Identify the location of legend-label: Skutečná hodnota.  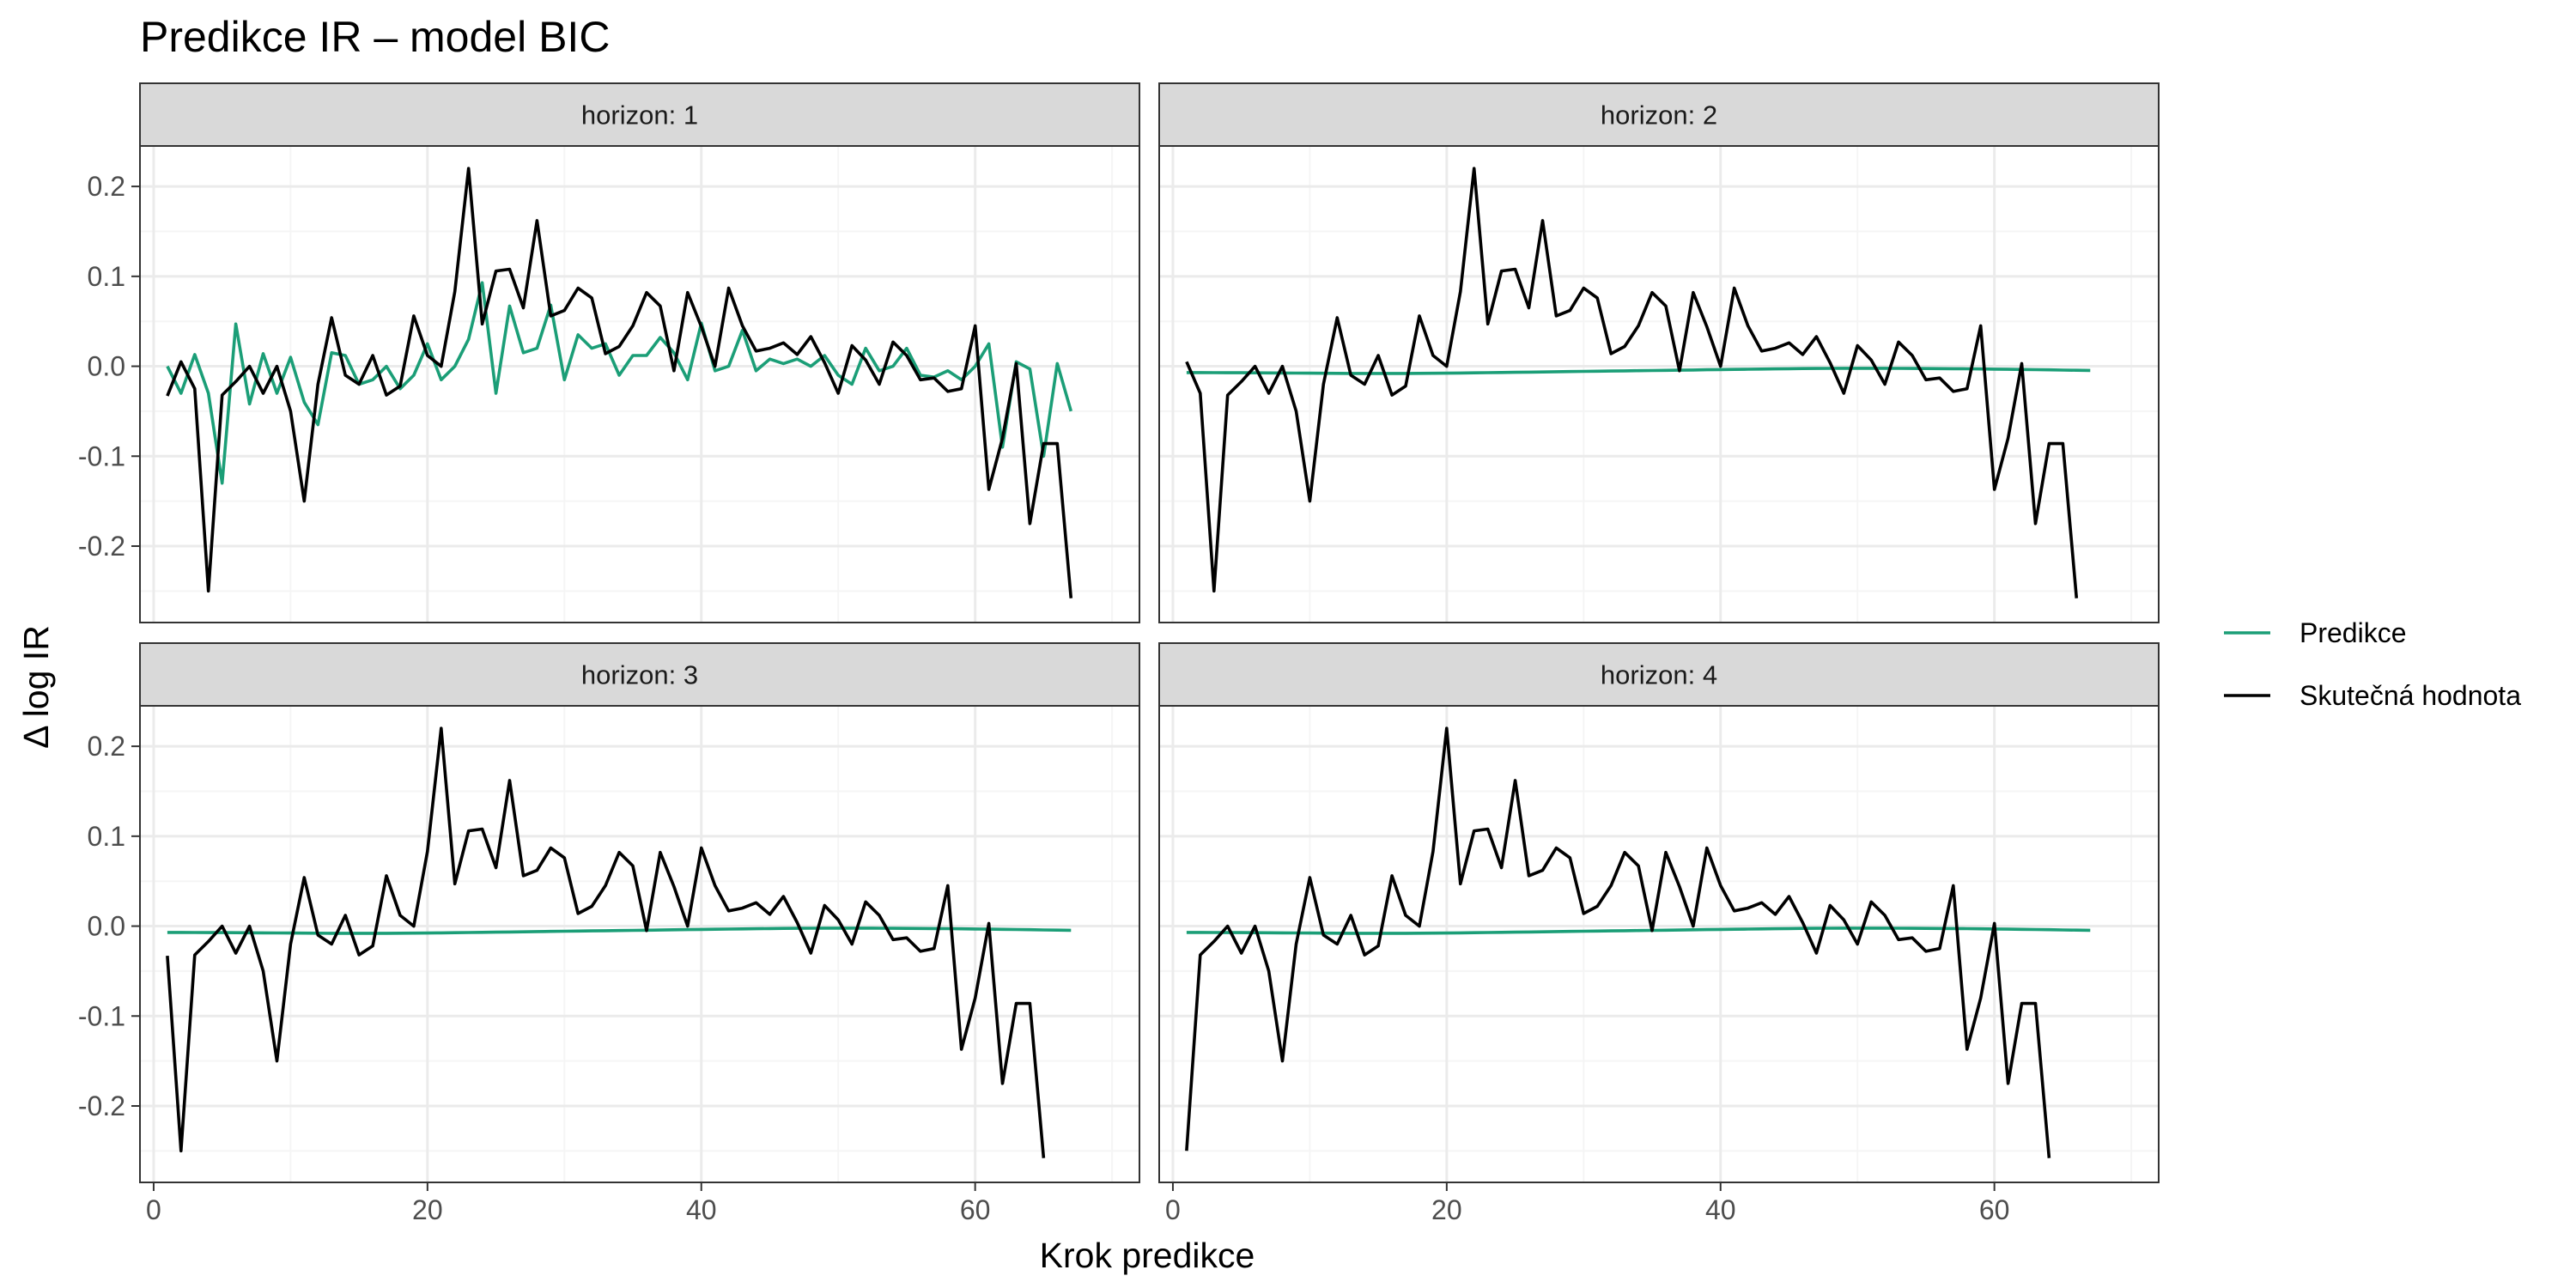
(2411, 695).